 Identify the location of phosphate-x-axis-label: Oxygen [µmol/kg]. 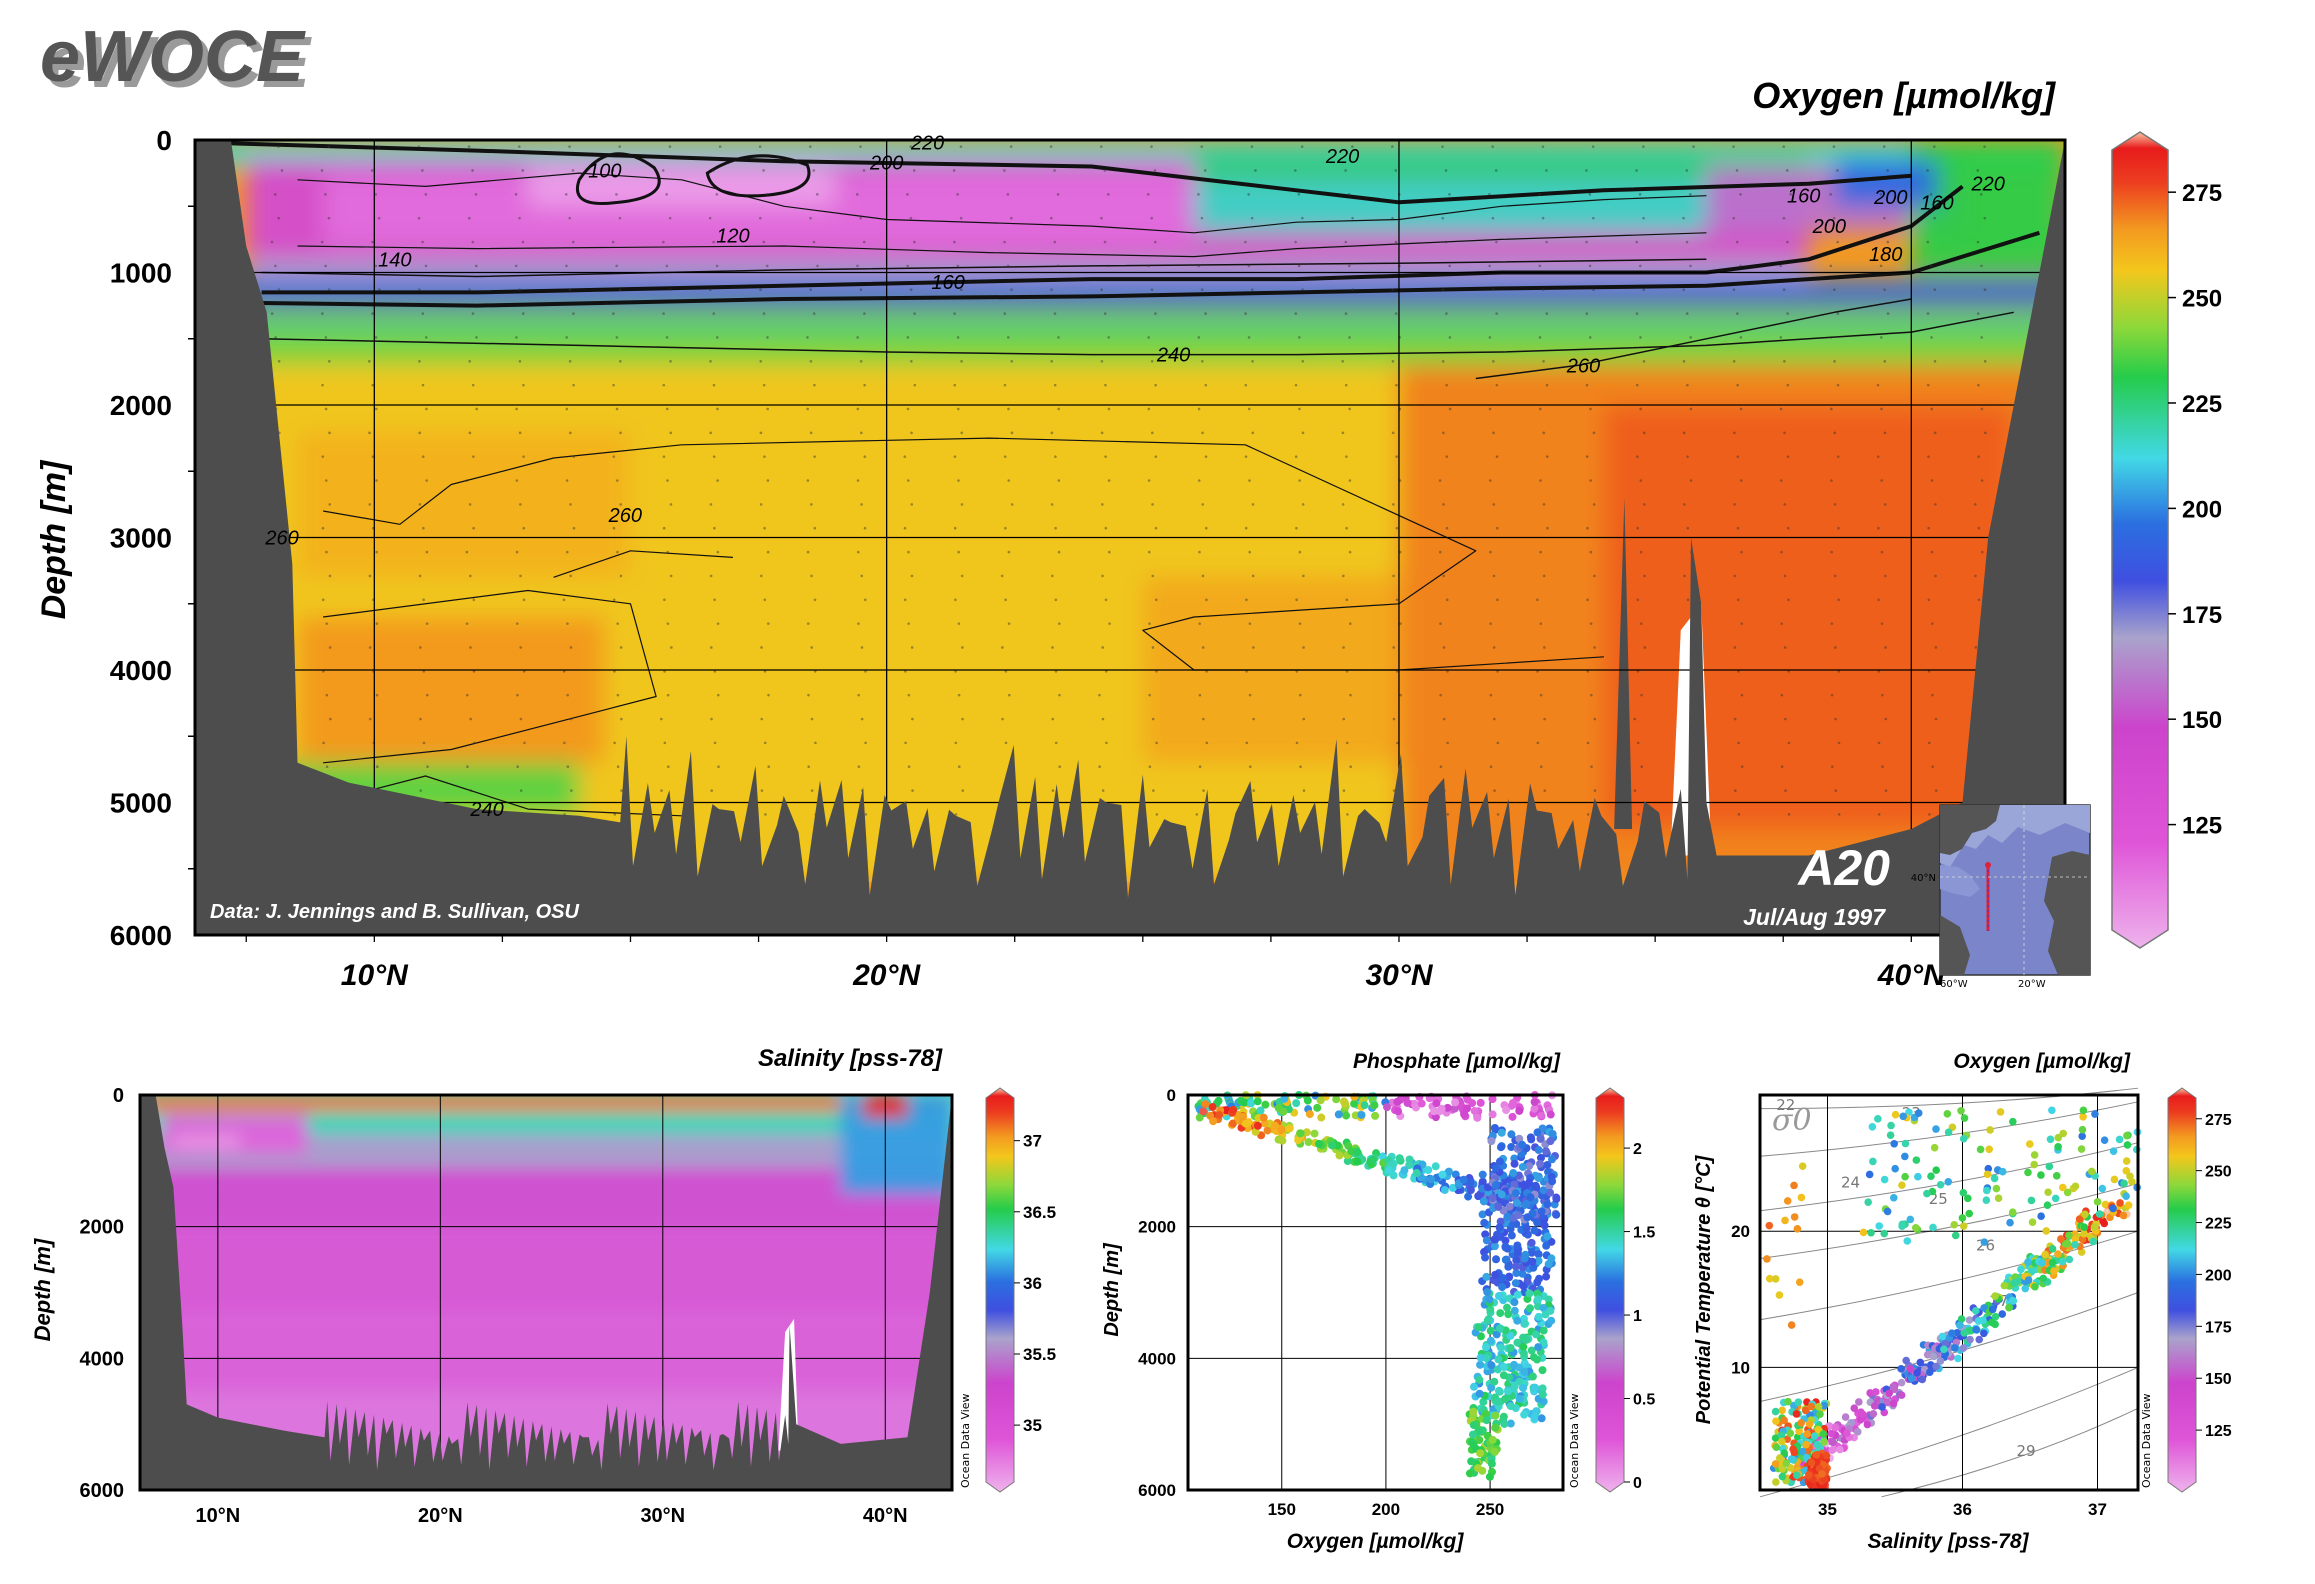
(1376, 1541).